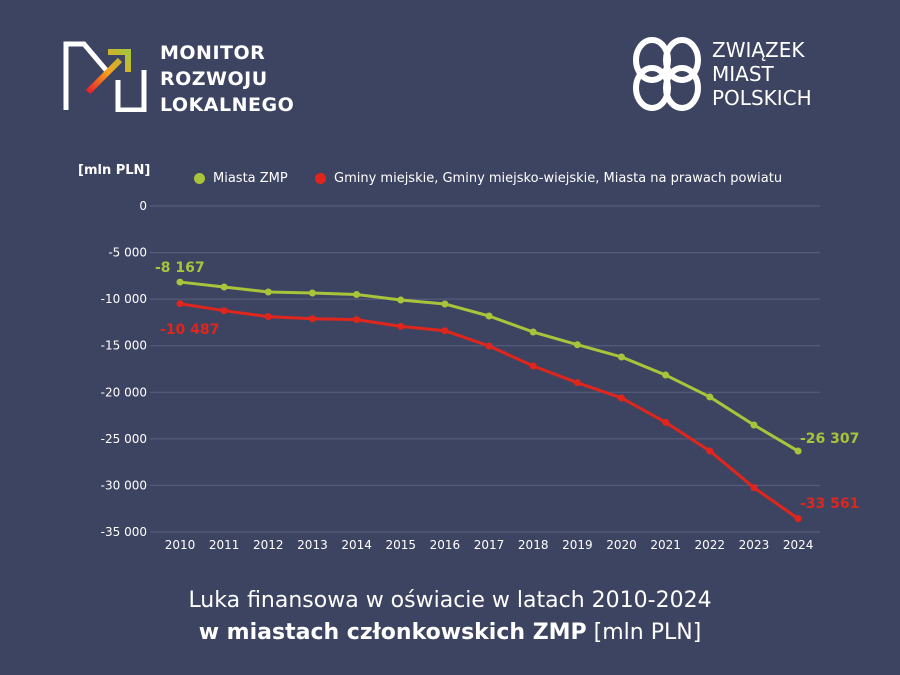  Describe the element at coordinates (392, 632) in the screenshot. I see `title-bold: w miastach członkowskich ZMP` at that location.